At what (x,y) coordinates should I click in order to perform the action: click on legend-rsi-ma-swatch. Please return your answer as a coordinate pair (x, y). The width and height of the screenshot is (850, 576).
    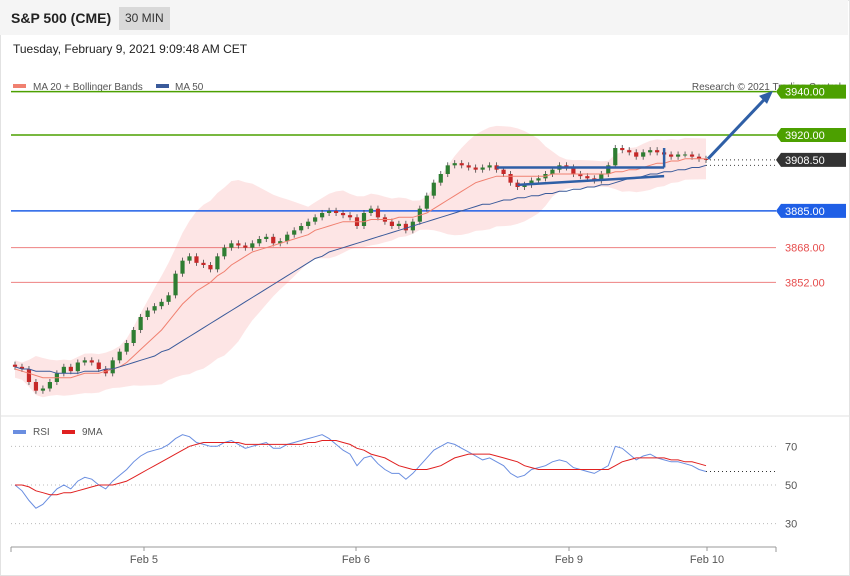
    Looking at the image, I should click on (68, 432).